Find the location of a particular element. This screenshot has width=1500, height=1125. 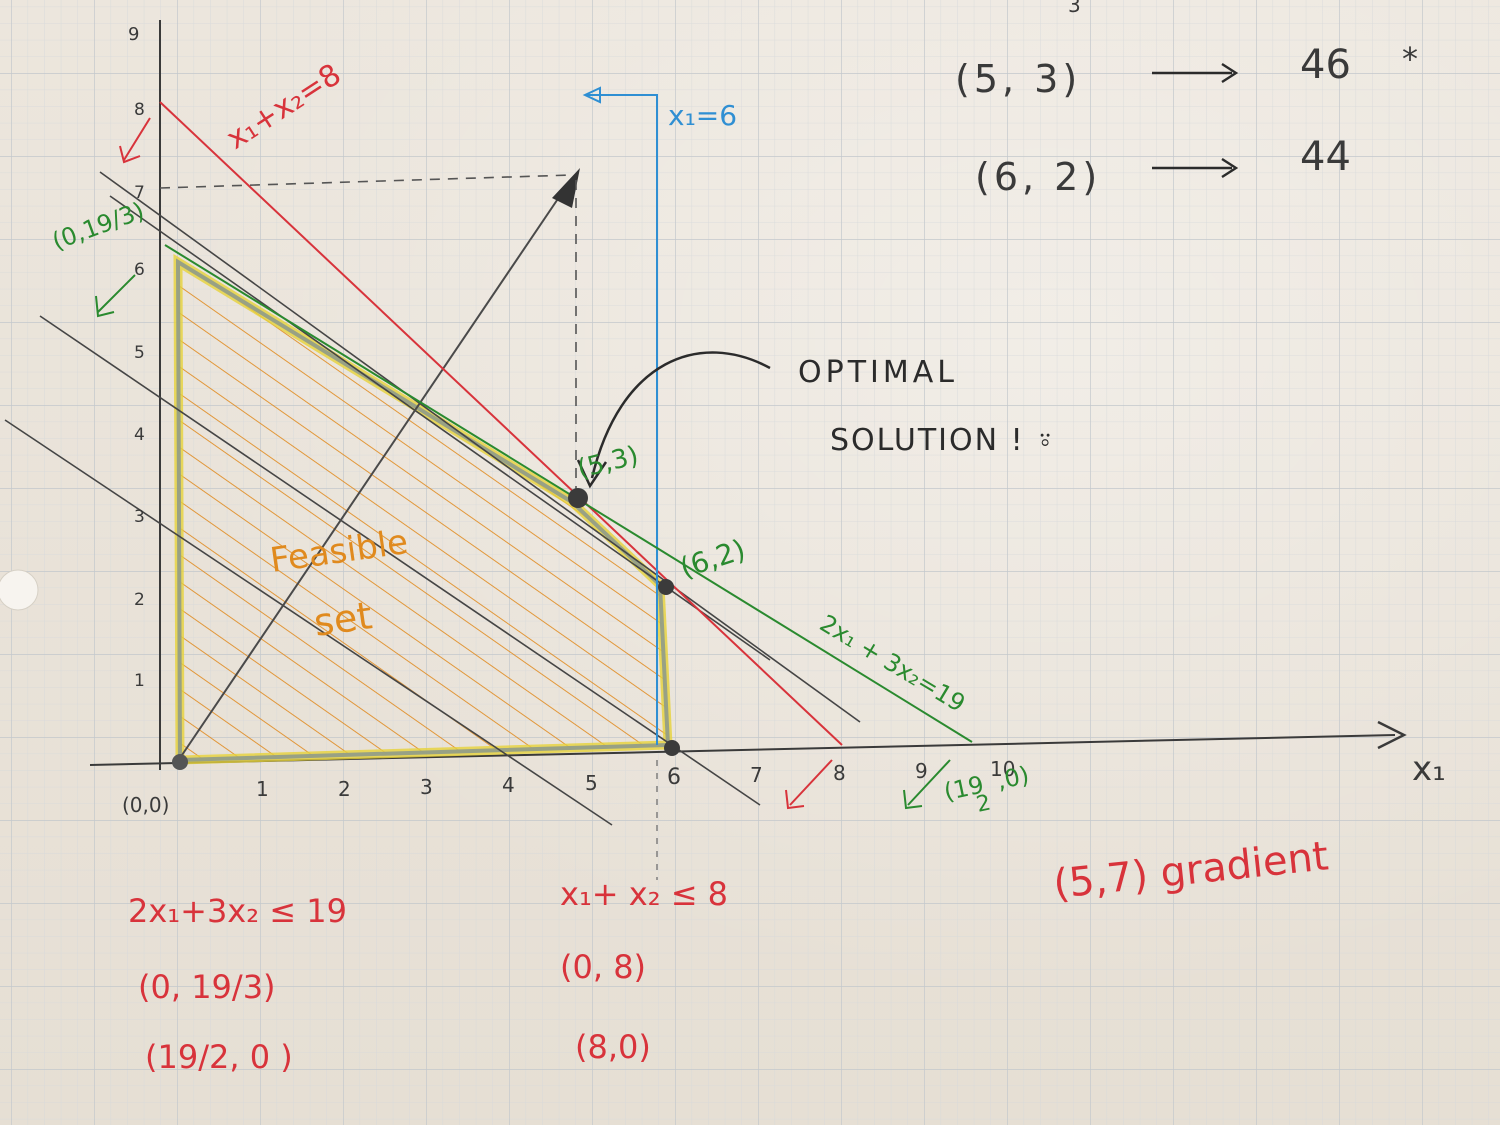

objective-value-1: 46 is located at coordinates (1325, 65).